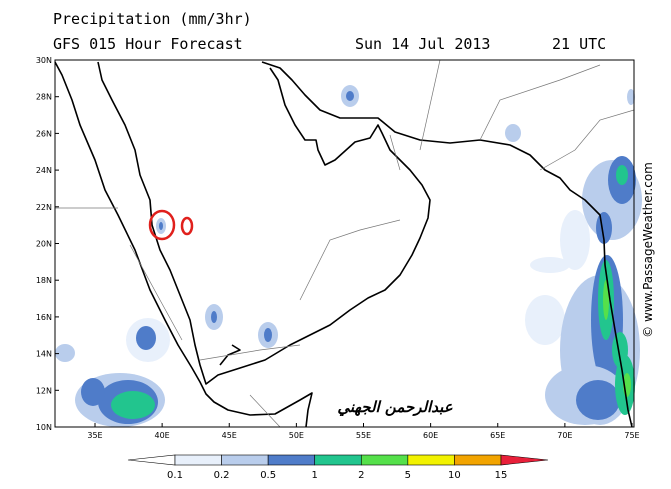 The width and height of the screenshot is (671, 489). I want to click on lat-label: 14N, so click(44, 354).